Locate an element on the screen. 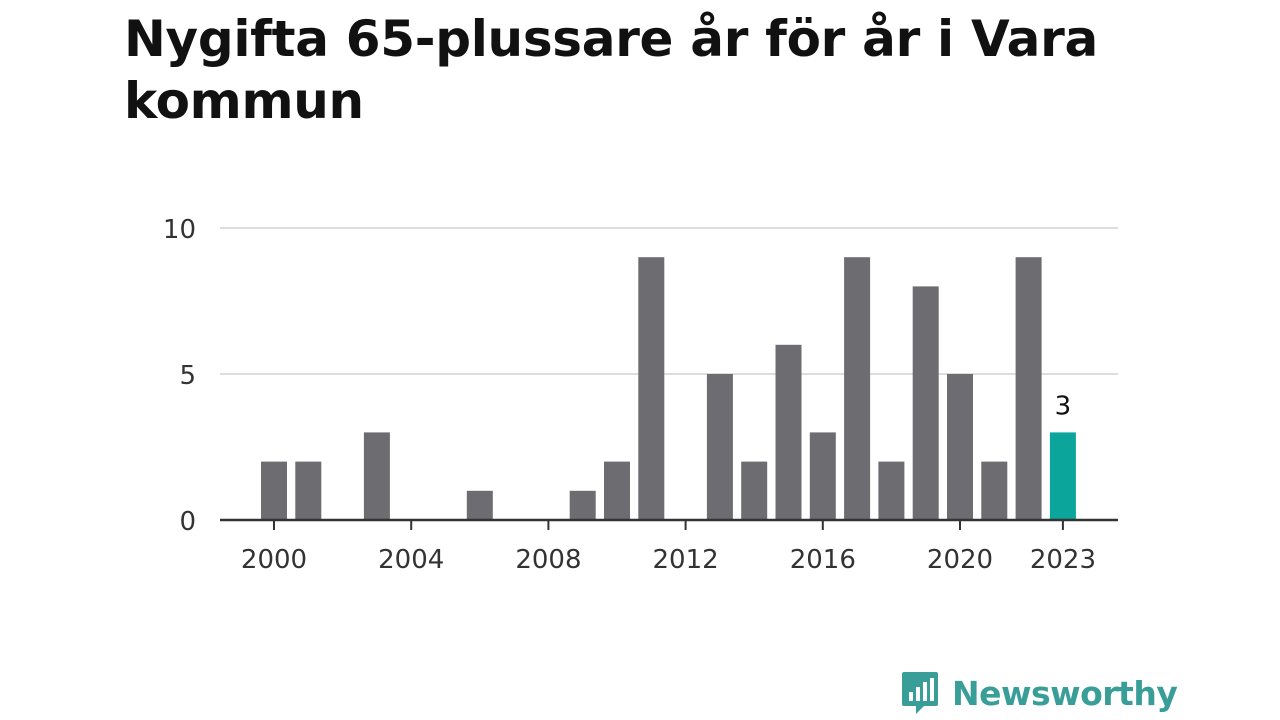  bar-2020 is located at coordinates (960, 447).